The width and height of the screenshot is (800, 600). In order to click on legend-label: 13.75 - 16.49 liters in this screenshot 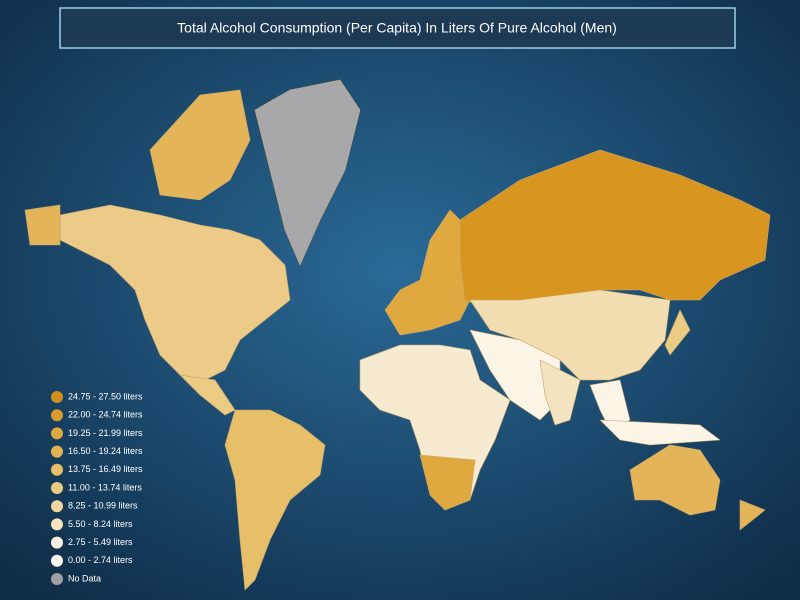, I will do `click(105, 469)`.